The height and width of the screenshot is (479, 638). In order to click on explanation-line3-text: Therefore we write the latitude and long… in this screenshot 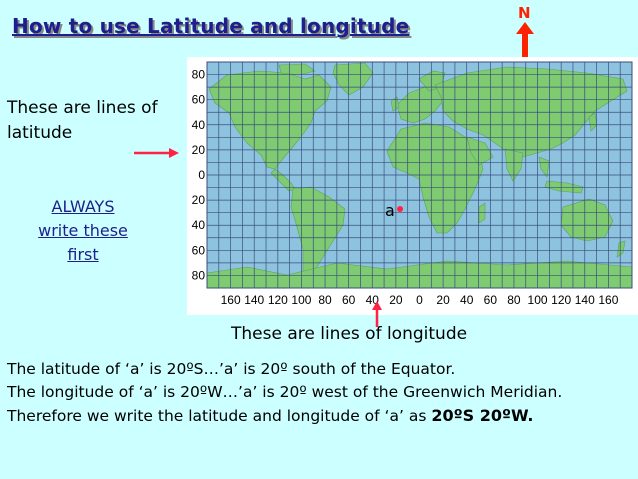, I will do `click(219, 416)`.